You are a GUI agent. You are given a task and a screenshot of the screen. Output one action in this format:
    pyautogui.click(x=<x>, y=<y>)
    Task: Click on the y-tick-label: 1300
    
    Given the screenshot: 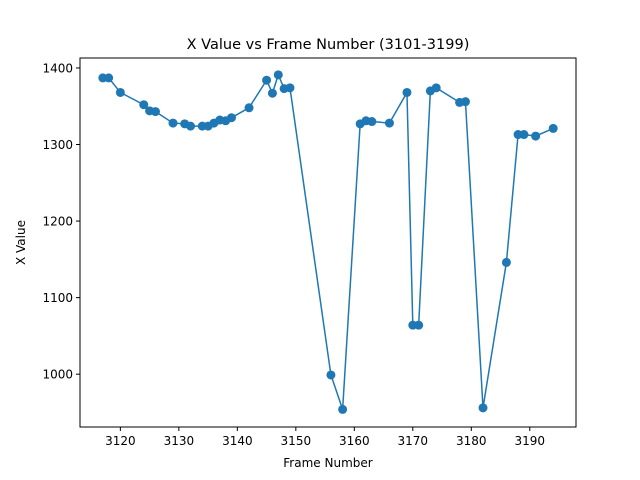 What is the action you would take?
    pyautogui.click(x=57, y=145)
    